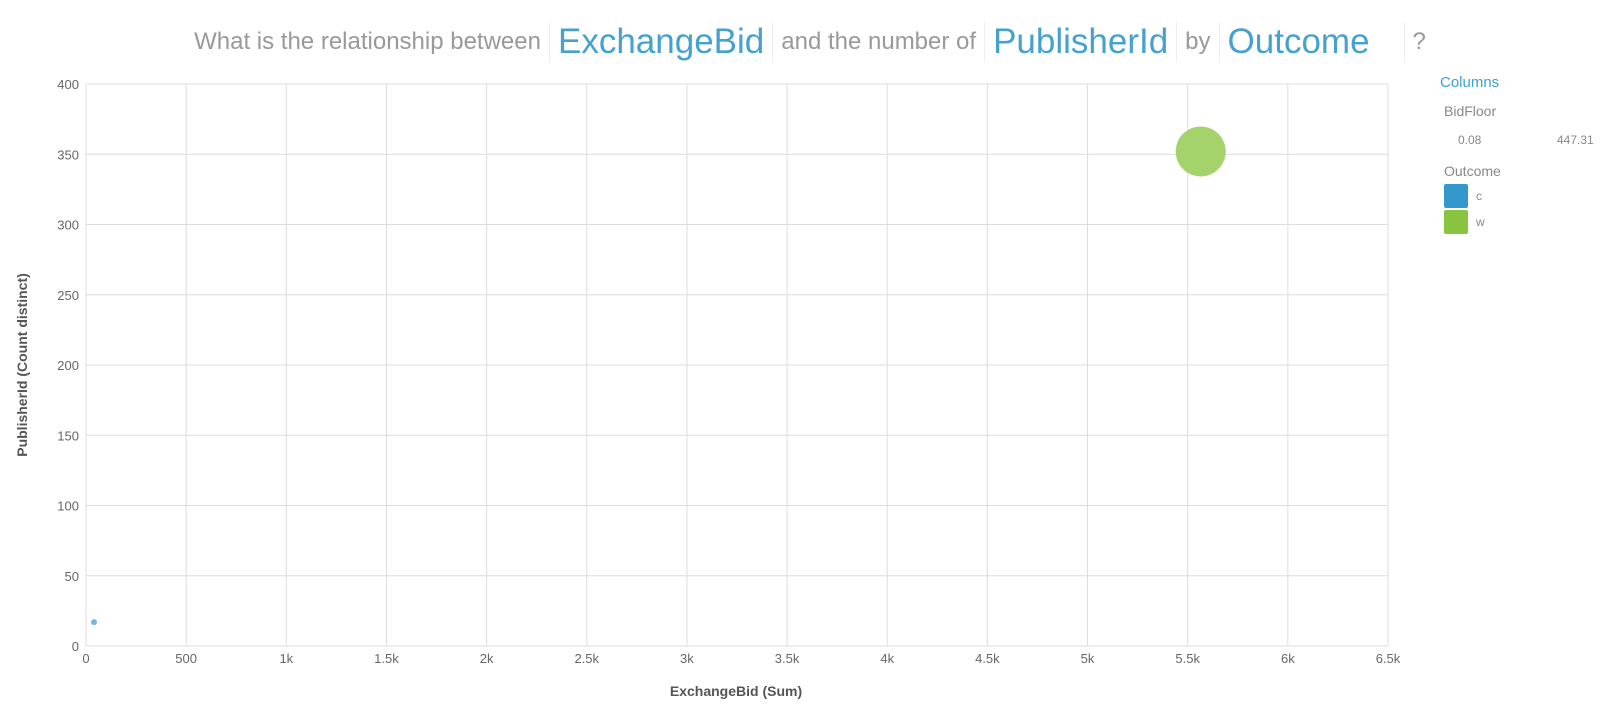 Image resolution: width=1612 pixels, height=712 pixels. I want to click on y-tick-label: 50, so click(72, 576).